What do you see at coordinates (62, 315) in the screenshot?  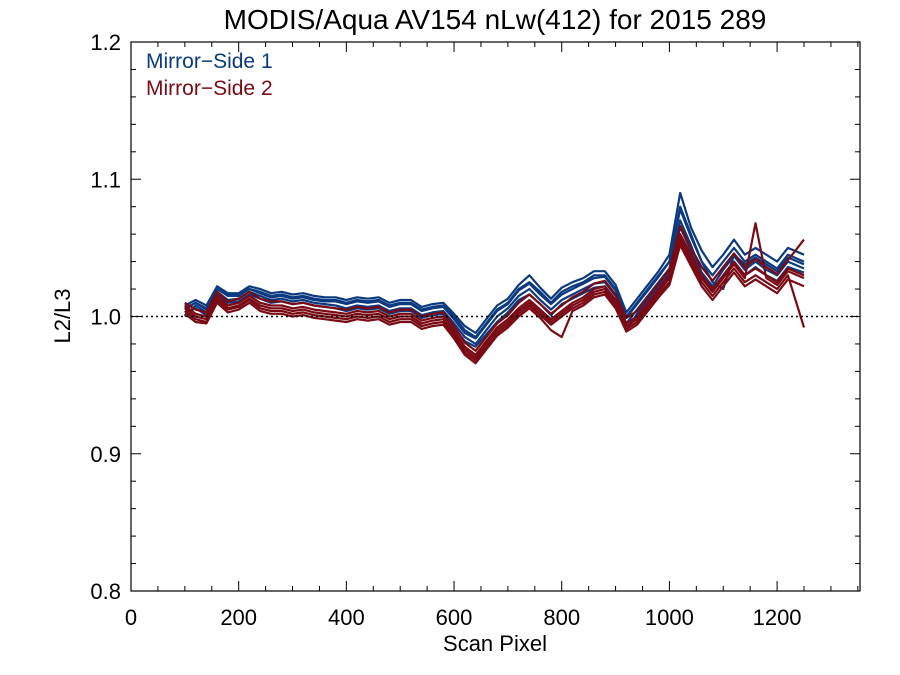 I see `y-axis-title: L2/L3` at bounding box center [62, 315].